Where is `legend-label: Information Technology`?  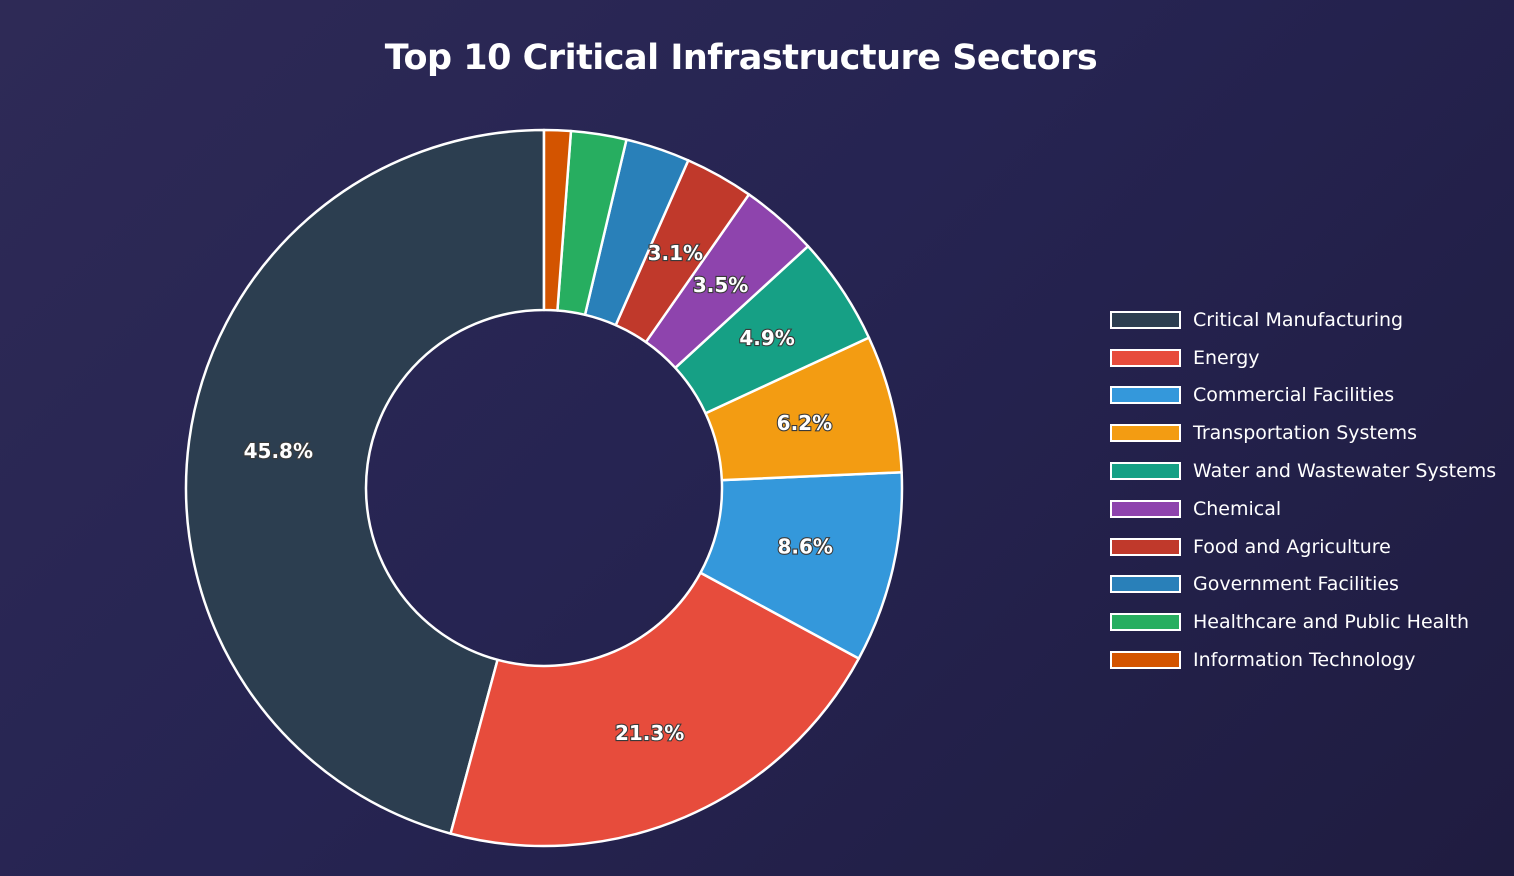 legend-label: Information Technology is located at coordinates (1304, 660).